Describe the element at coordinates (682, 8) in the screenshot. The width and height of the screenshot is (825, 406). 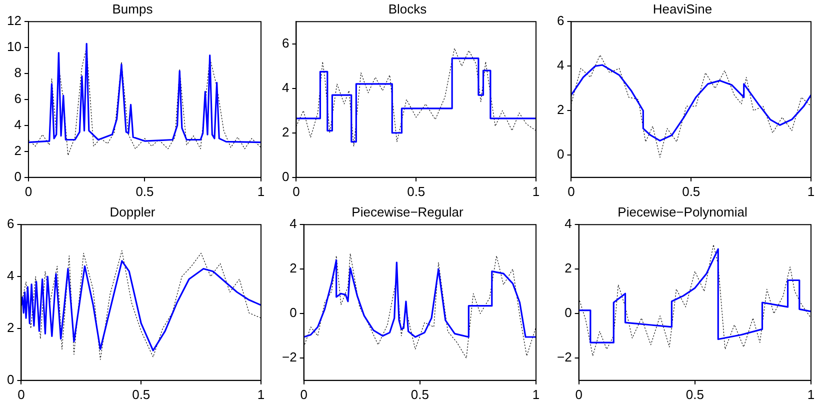
I see `chart-title: HeaviSine` at that location.